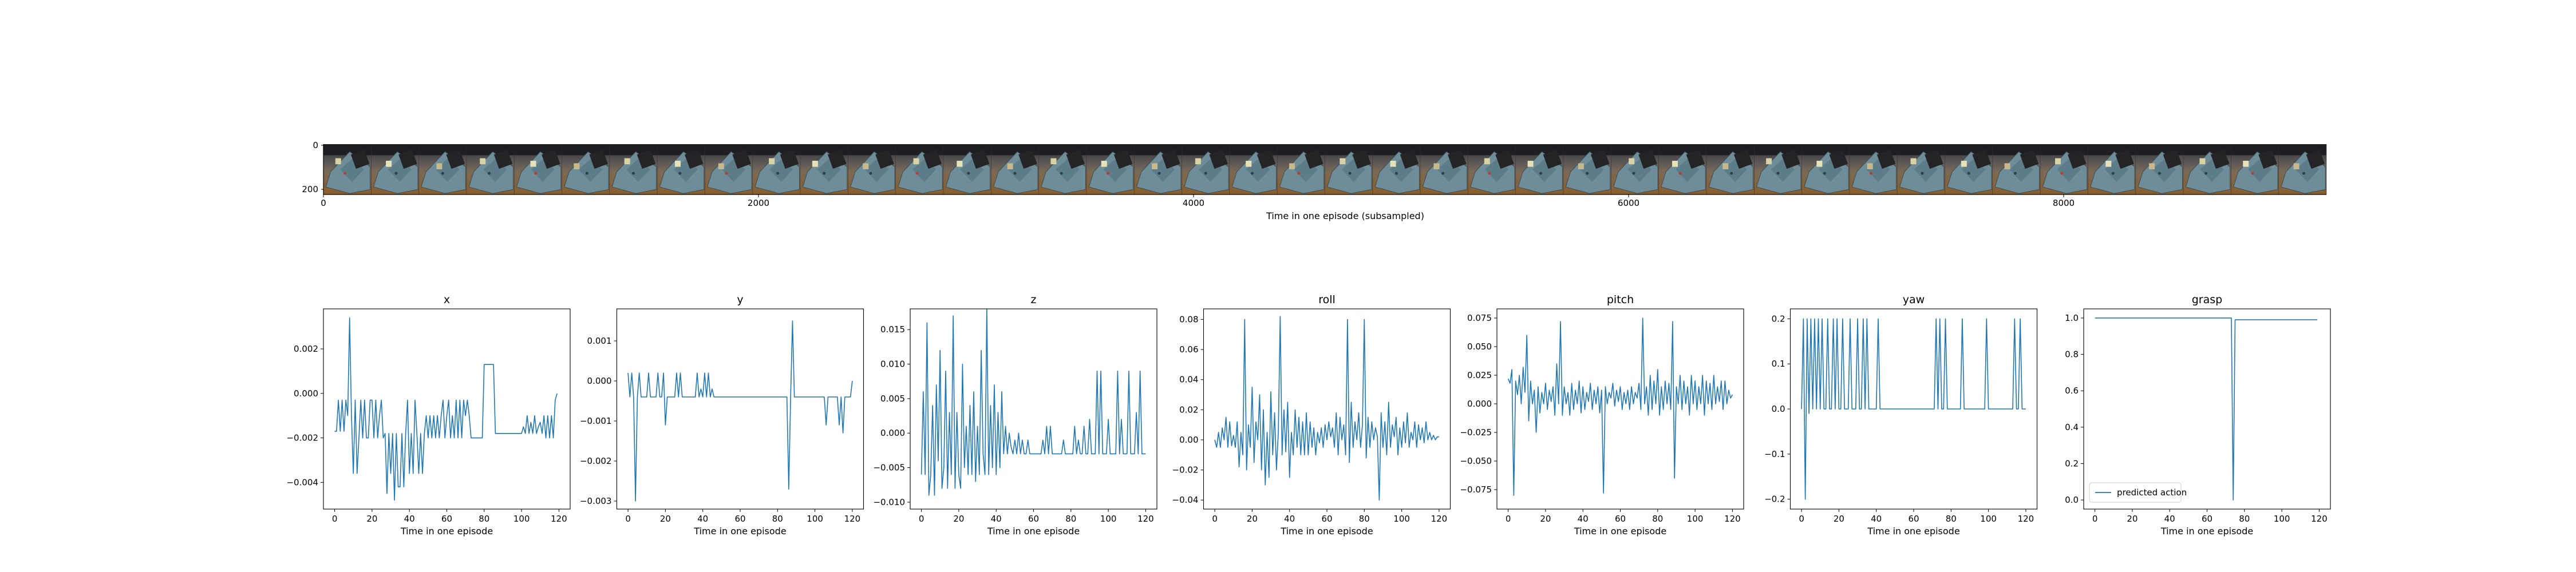  I want to click on y-tick-label: 0.075, so click(1479, 318).